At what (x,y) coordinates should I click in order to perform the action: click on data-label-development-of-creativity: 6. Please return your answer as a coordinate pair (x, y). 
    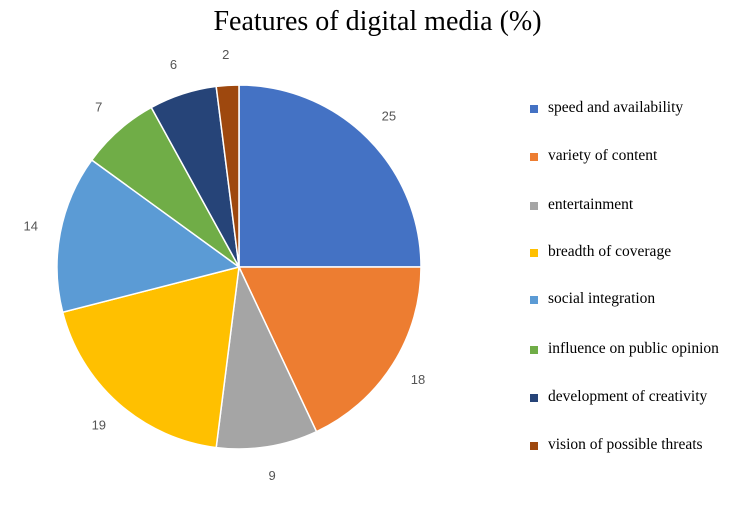
    Looking at the image, I should click on (173, 64).